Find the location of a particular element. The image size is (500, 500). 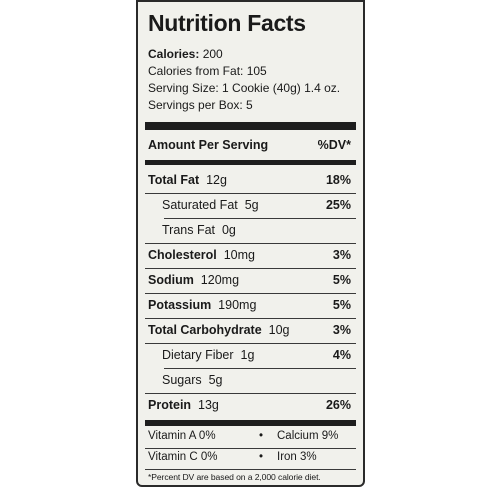

label-title: Nutrition Facts is located at coordinates (227, 23).